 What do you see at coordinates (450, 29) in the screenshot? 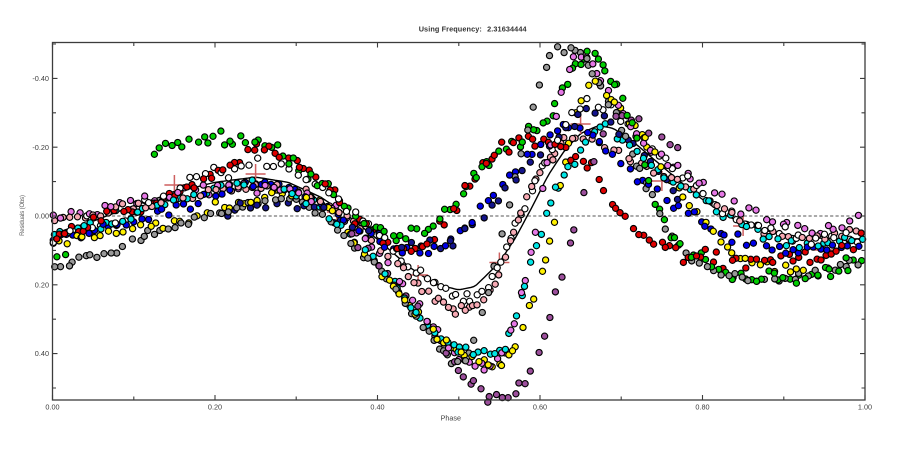
I see `svg-text: Using Frequency:` at bounding box center [450, 29].